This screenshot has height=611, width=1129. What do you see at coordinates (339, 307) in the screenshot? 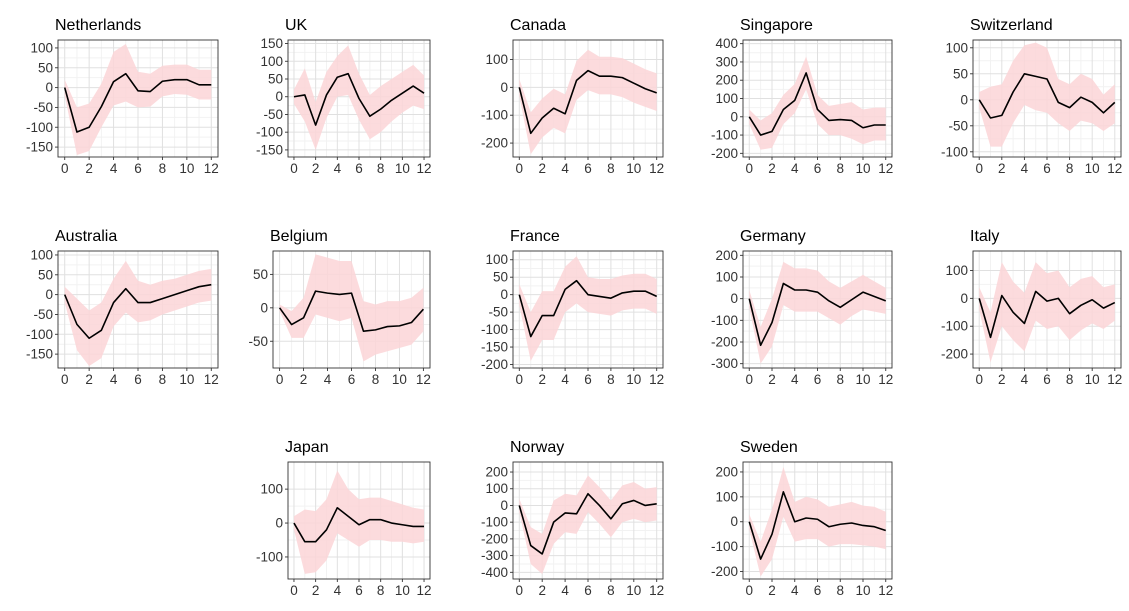
I see `panel-belgium: 0 2 4 6 8 10 12 -50 0 50 Belgium` at bounding box center [339, 307].